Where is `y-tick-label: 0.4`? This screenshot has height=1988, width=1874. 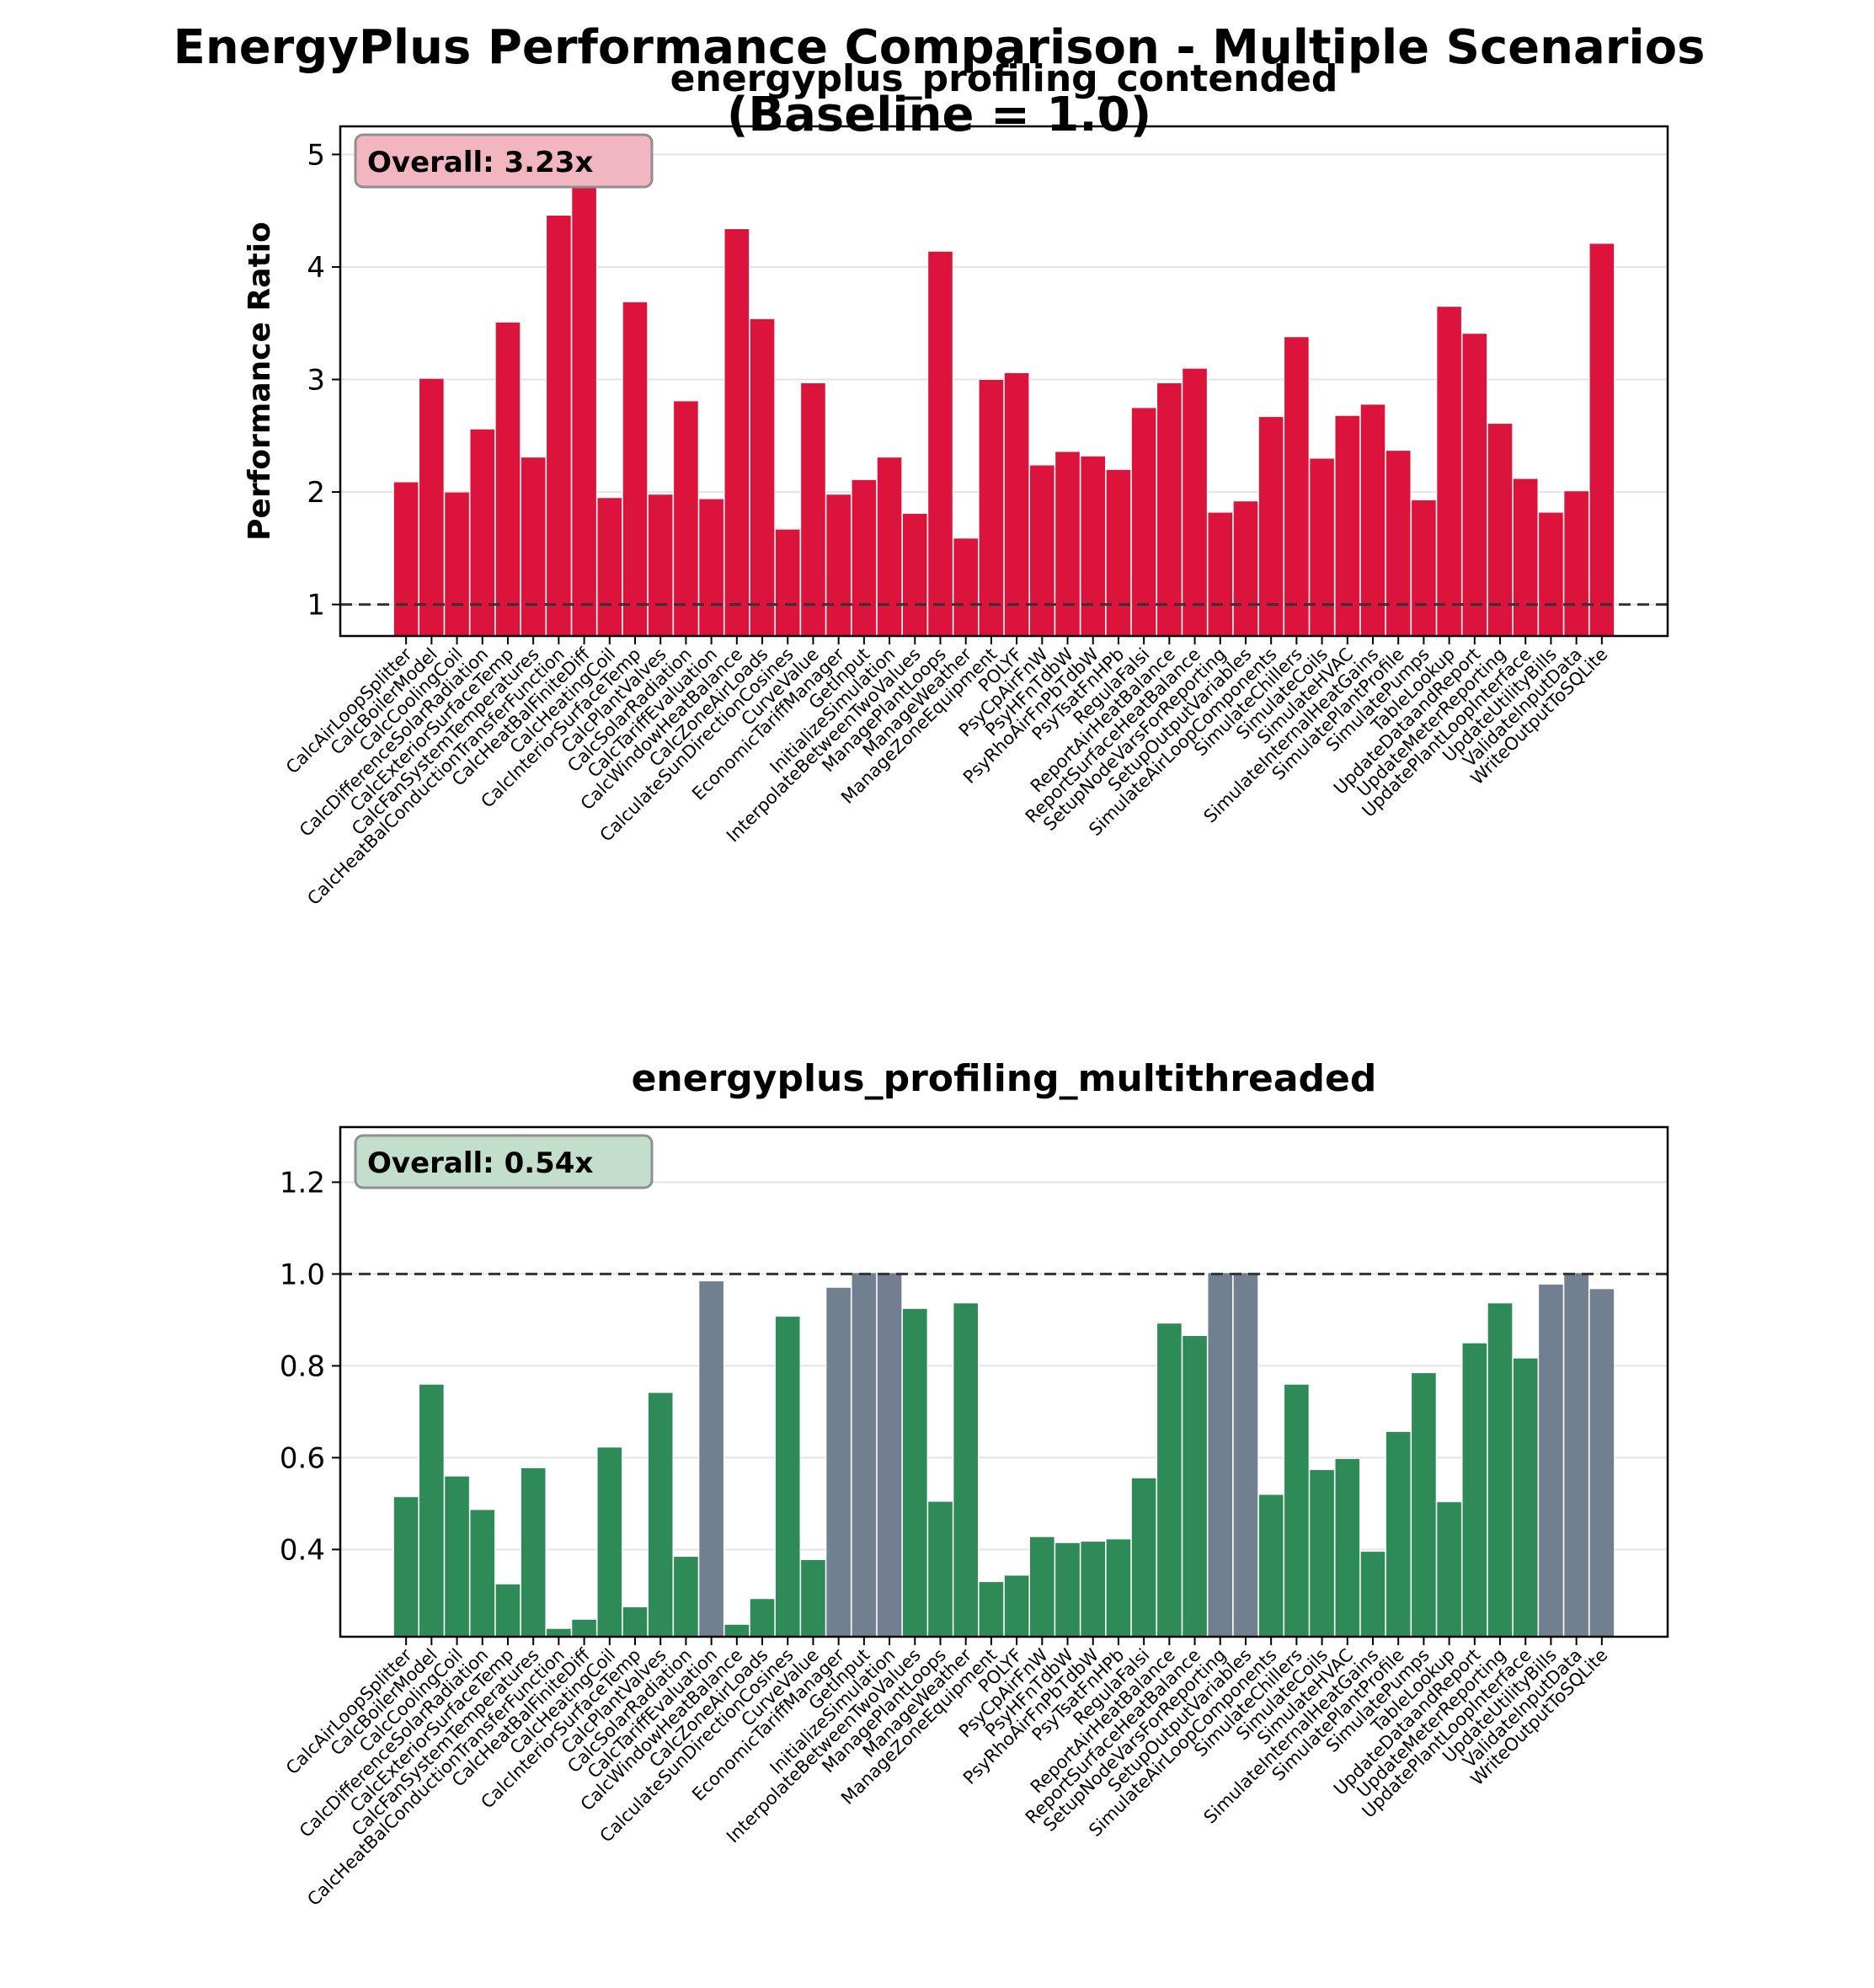
y-tick-label: 0.4 is located at coordinates (302, 1550).